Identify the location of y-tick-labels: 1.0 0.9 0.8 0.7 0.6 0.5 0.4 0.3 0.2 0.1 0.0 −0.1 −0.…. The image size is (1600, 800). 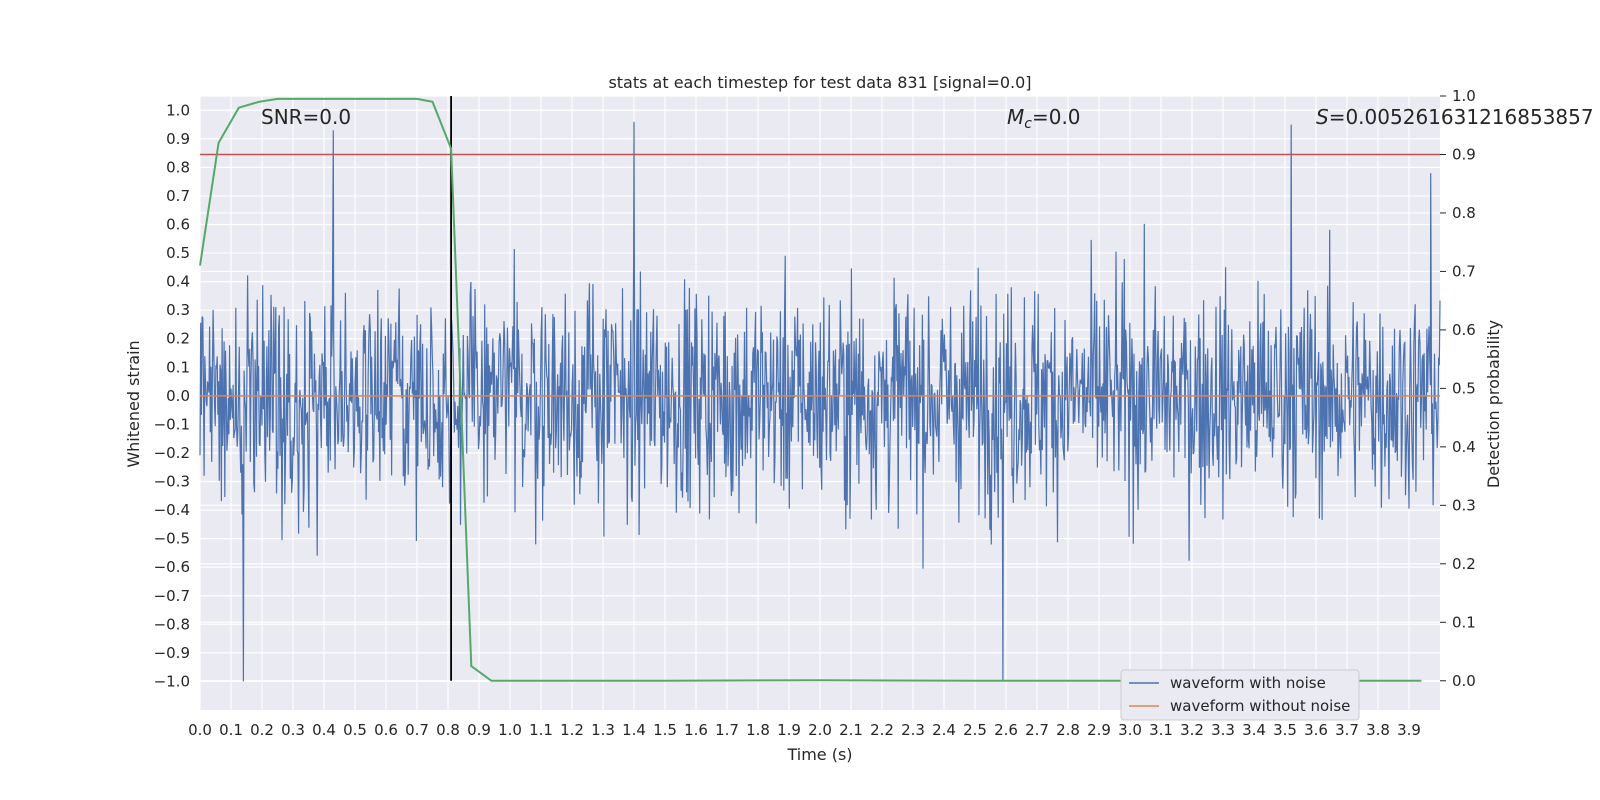
(172, 395).